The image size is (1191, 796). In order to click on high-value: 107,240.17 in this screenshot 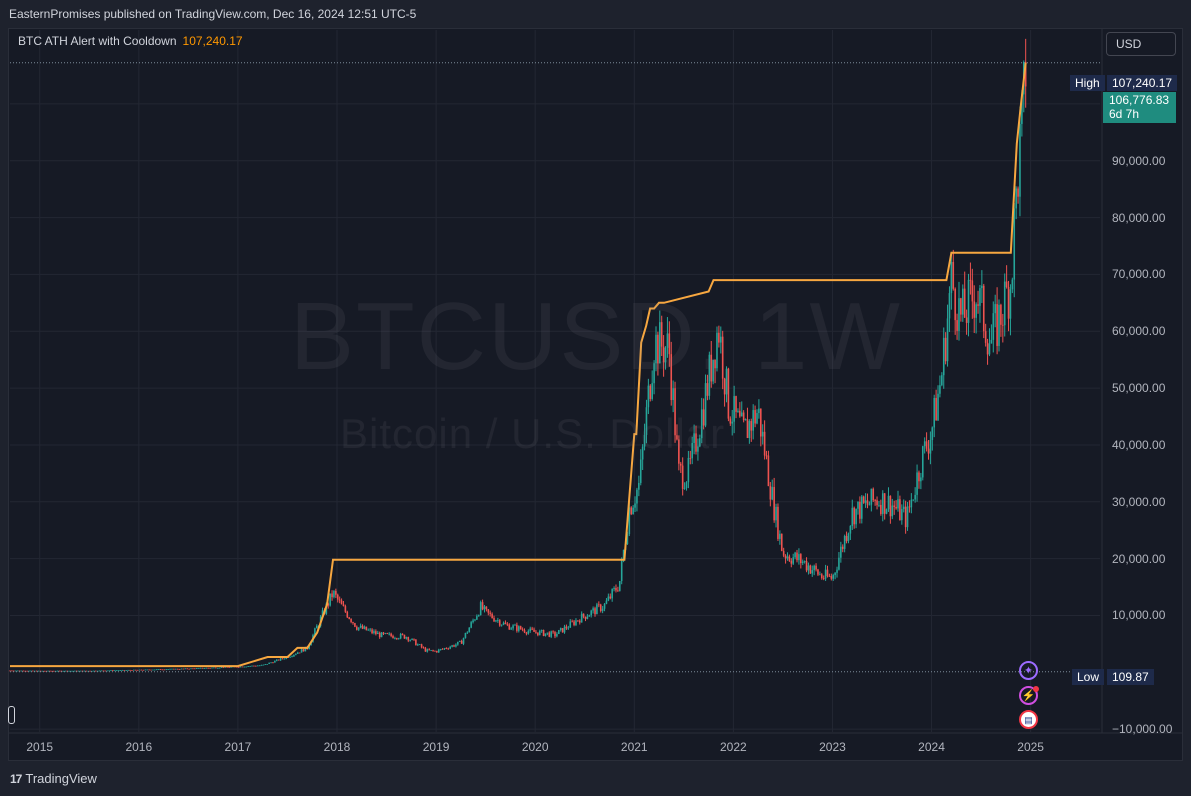, I will do `click(1142, 83)`.